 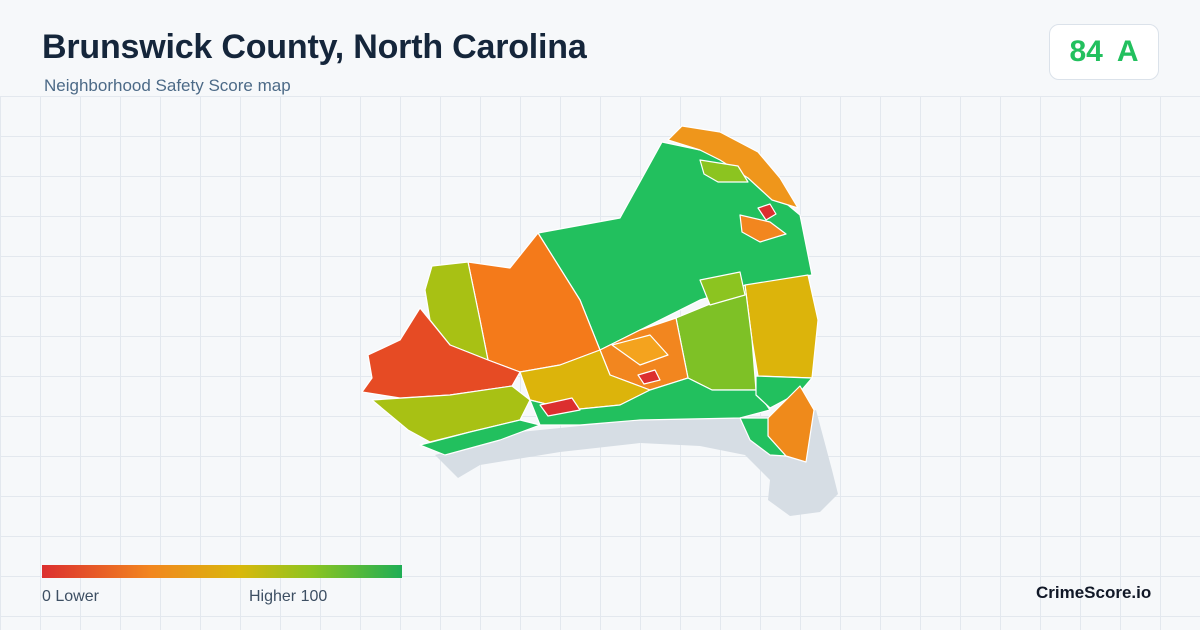 I want to click on region-east-coast-green, so click(x=784, y=392).